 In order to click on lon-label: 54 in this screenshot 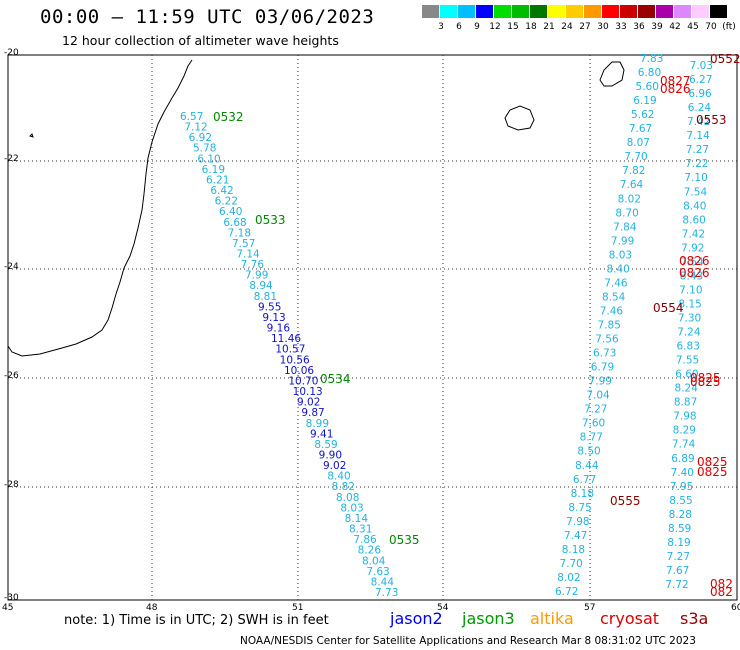, I will do `click(443, 608)`.